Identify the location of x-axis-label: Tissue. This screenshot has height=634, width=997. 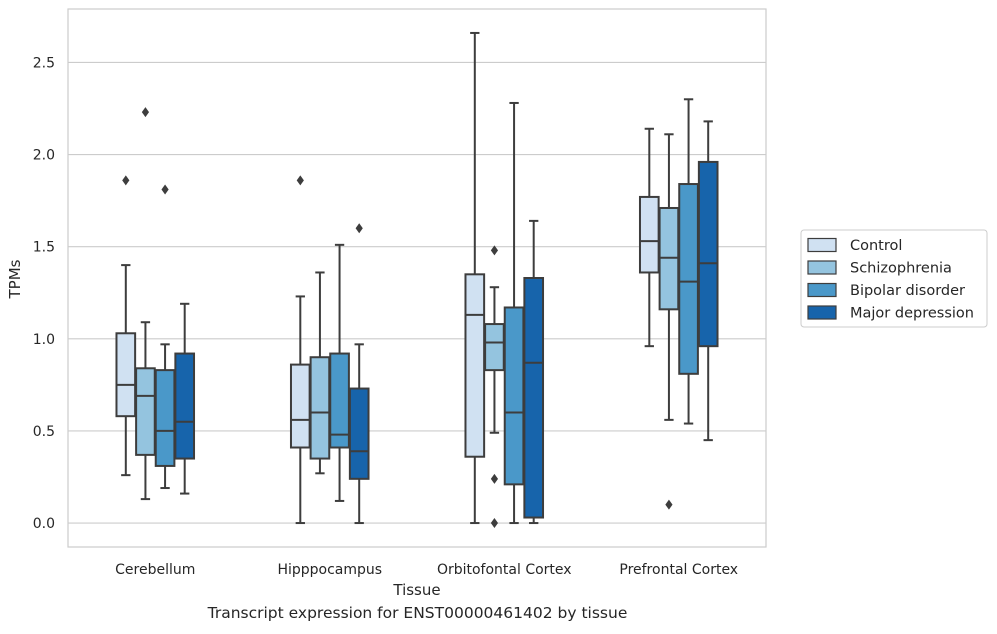
(416, 590).